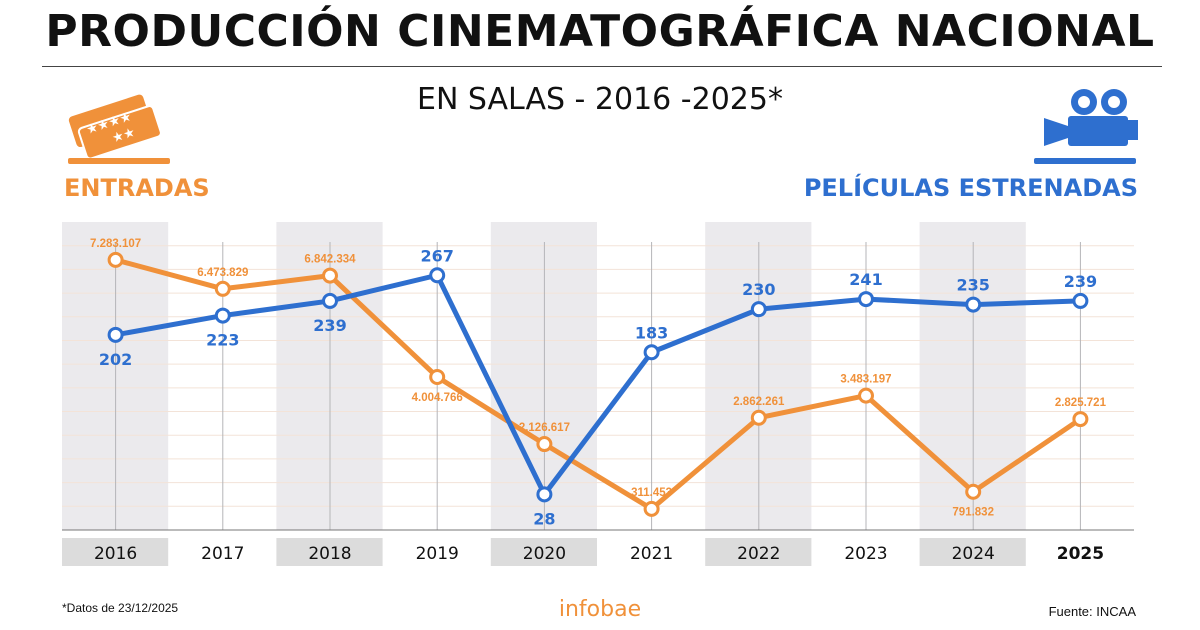 The width and height of the screenshot is (1200, 630). I want to click on peliculas-label: PELÍCULAS ESTRENADAS, so click(970, 188).